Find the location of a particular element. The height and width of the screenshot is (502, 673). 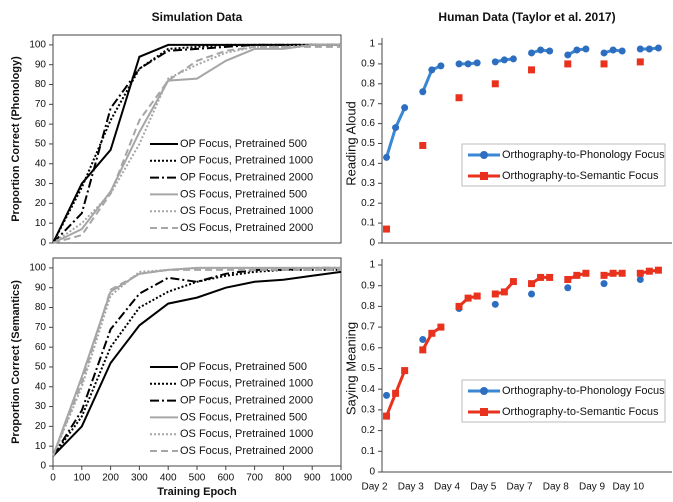

x-tick-label: 100 is located at coordinates (81, 478).